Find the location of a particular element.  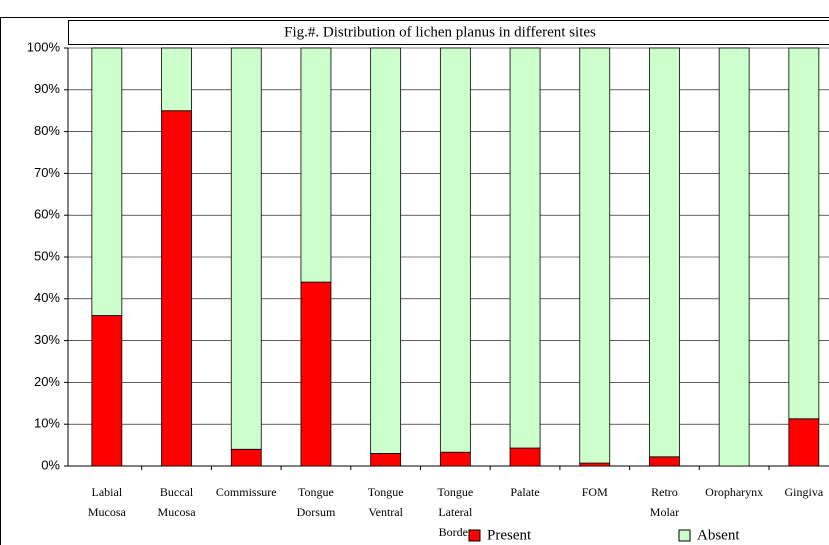

legend-label: Present is located at coordinates (509, 535).